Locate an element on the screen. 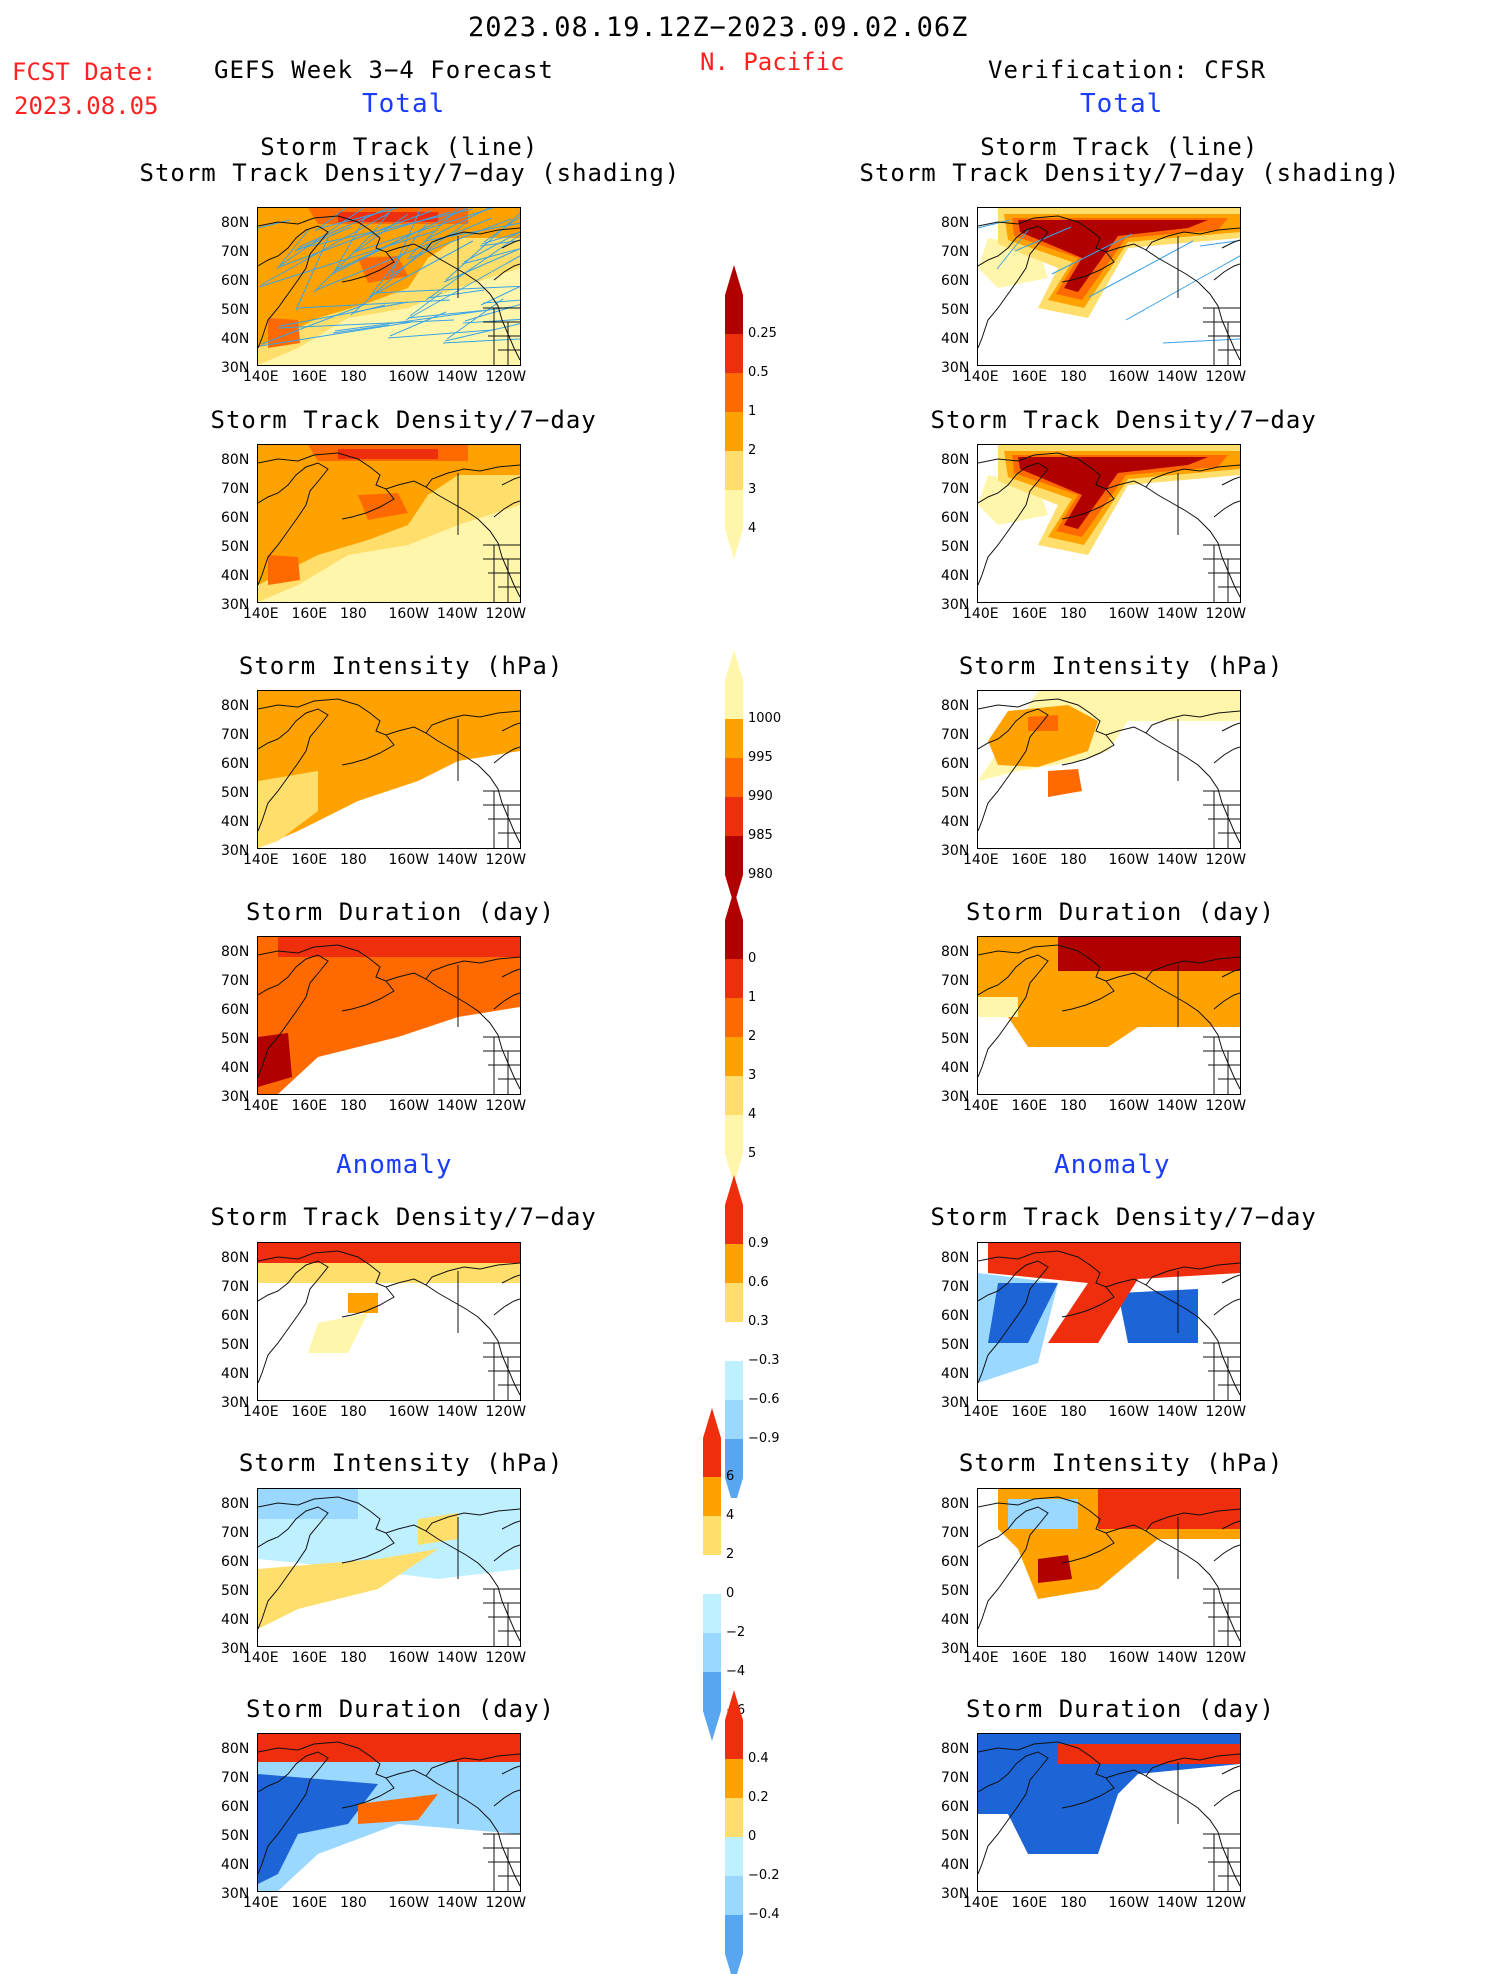 The image size is (1487, 1974). fcst-date-value: 2023.08.05 is located at coordinates (86, 106).